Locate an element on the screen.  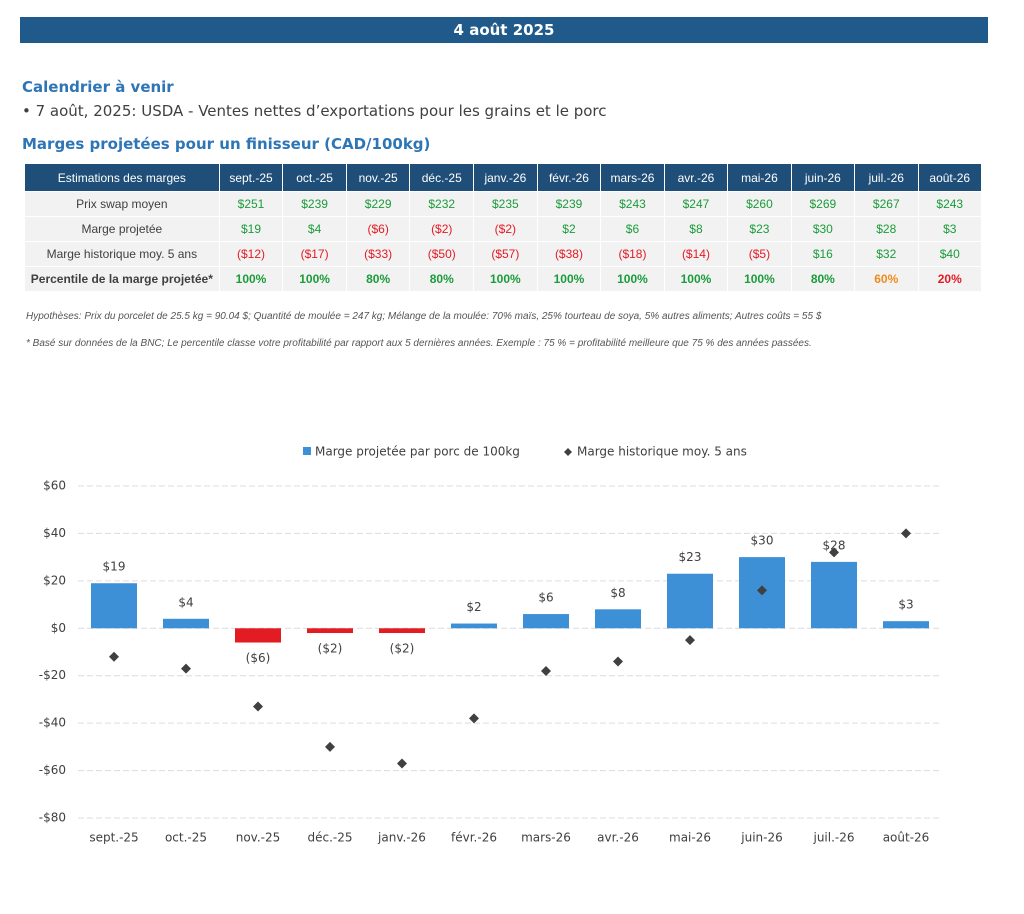
y-tick-label: $60 is located at coordinates (54, 486).